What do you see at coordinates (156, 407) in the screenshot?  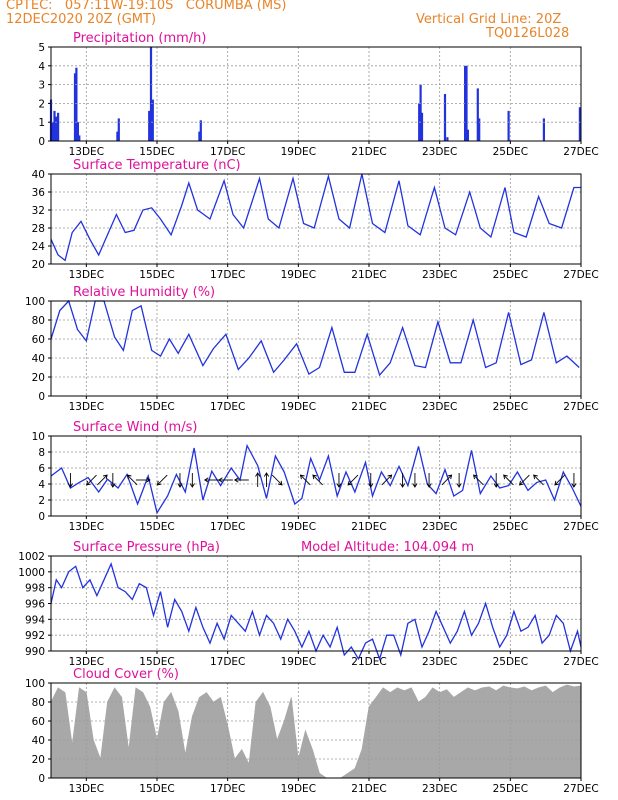 I see `humidity-xtick-label: 15DEC` at bounding box center [156, 407].